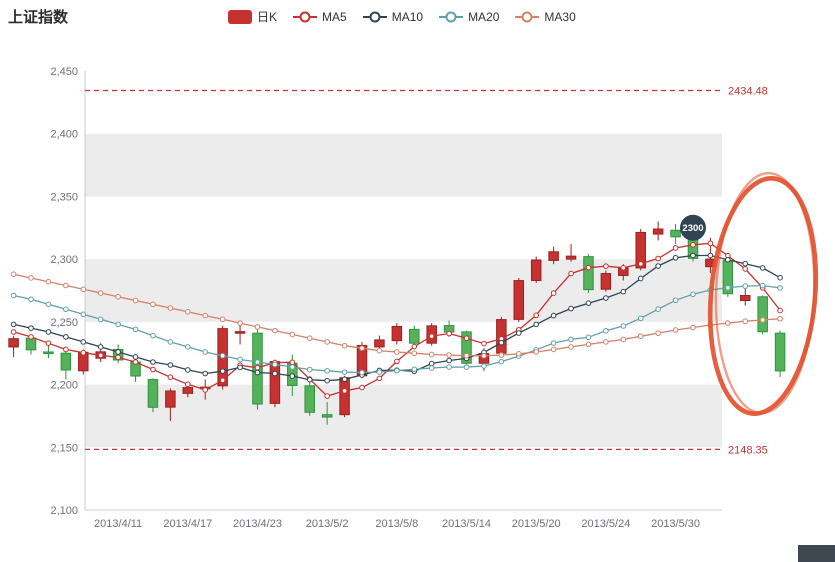 Image resolution: width=835 pixels, height=562 pixels. I want to click on markline-label: 2148.35, so click(748, 450).